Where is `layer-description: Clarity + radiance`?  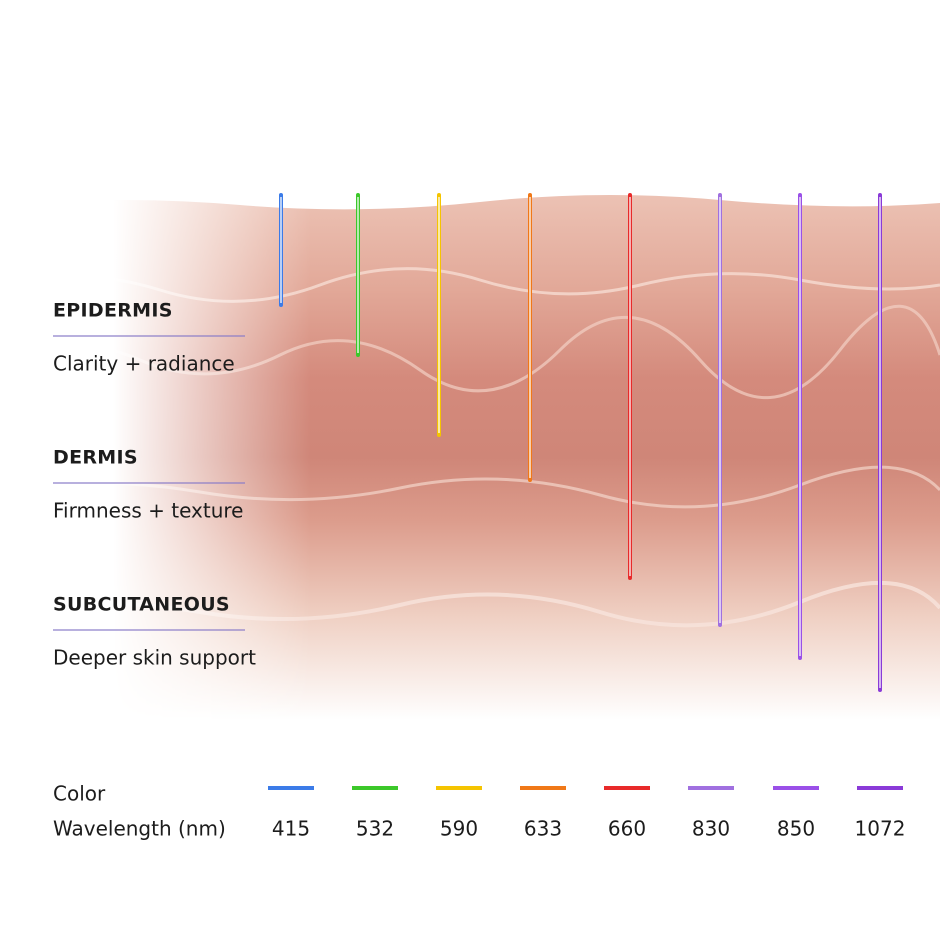
layer-description: Clarity + radiance is located at coordinates (144, 364).